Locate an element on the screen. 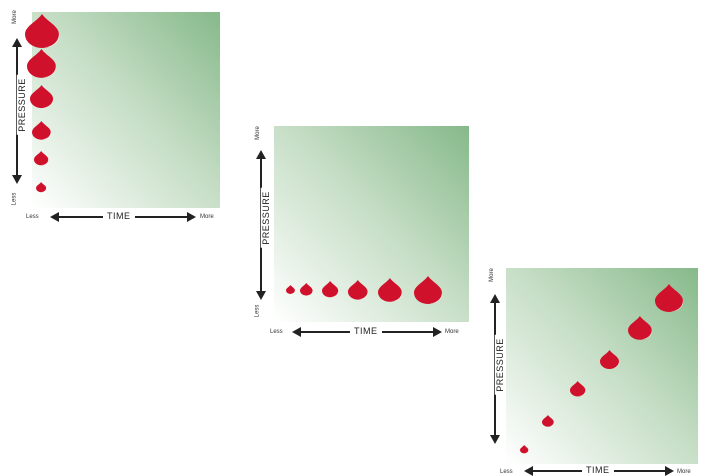 The image size is (701, 476). x-less-label-1: Less is located at coordinates (32, 217).